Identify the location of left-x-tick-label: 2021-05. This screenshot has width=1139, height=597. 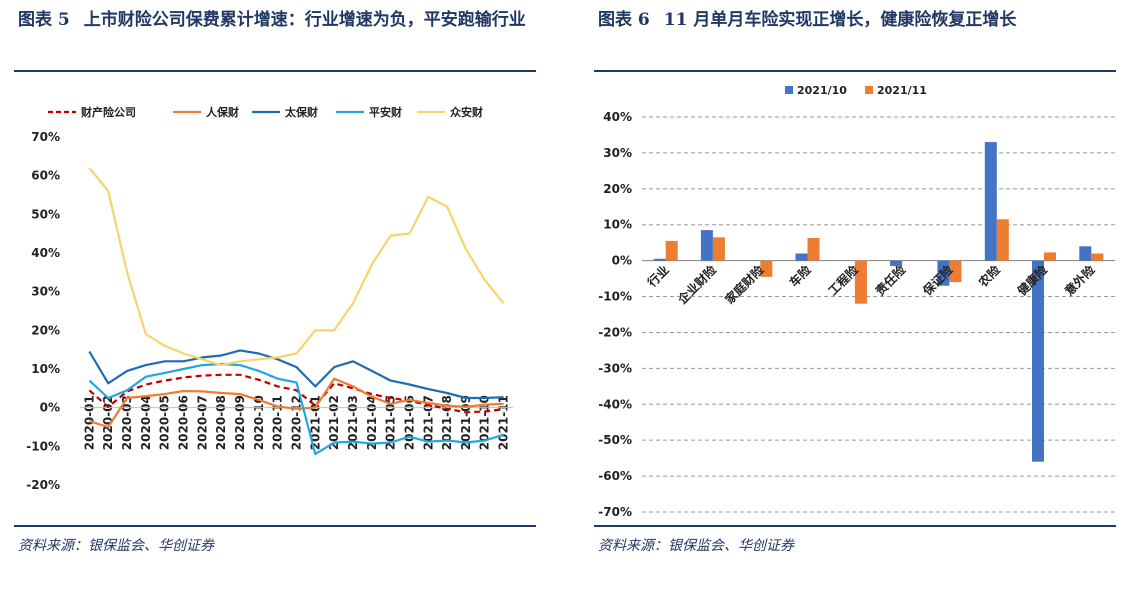
(391, 422).